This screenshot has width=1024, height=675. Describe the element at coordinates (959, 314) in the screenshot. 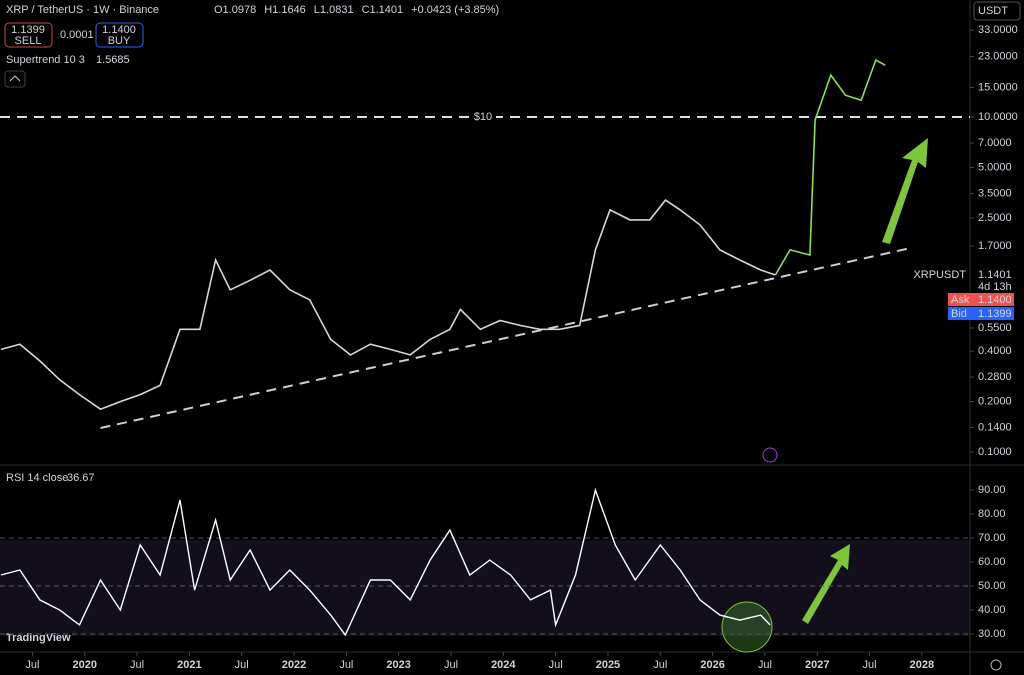

I see `bid-label: Bid` at that location.